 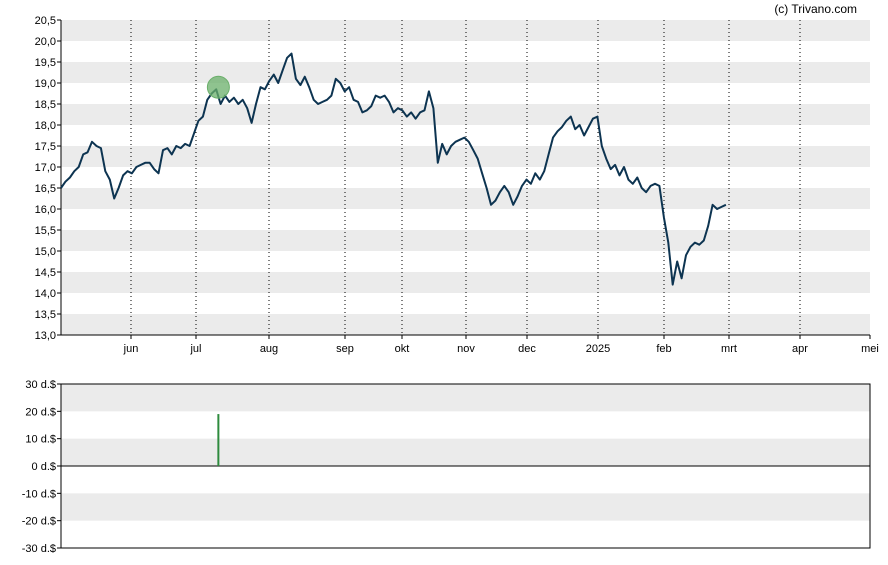 I want to click on sub-y-tick-label: 20 d.$, so click(x=40, y=412).